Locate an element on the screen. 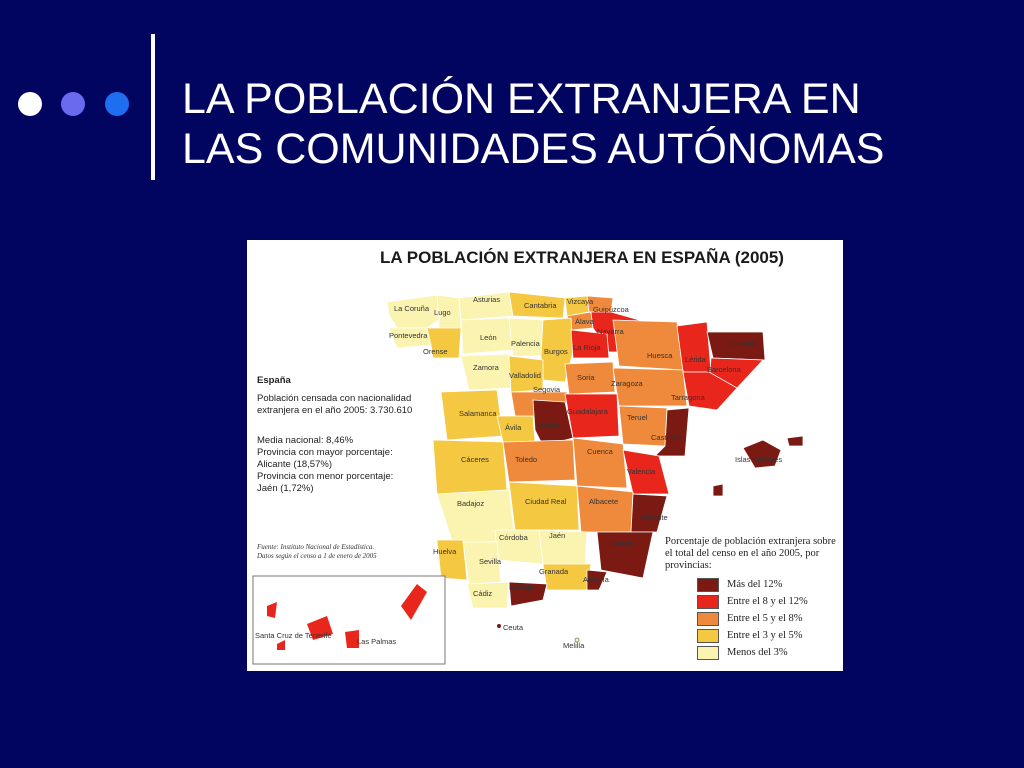  region-valencia is located at coordinates (646, 472).